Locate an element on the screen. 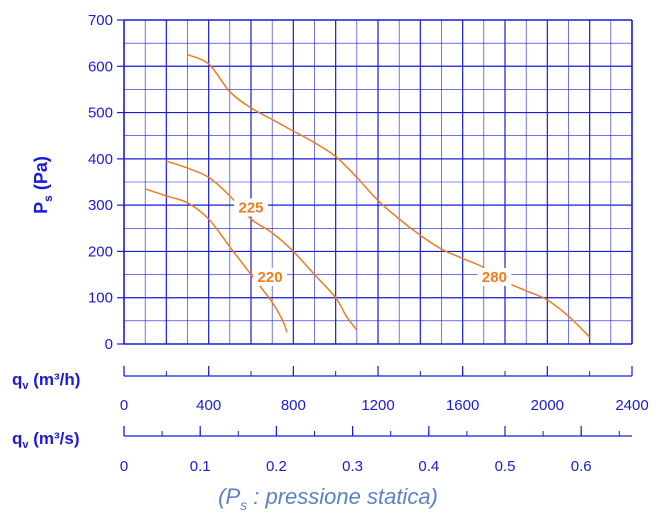 The width and height of the screenshot is (656, 522). x-axis-m3s-tick-label: 0.3 is located at coordinates (352, 466).